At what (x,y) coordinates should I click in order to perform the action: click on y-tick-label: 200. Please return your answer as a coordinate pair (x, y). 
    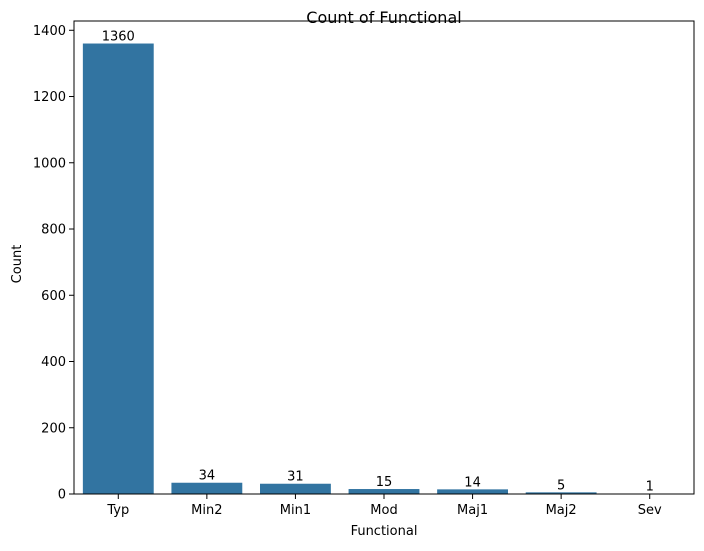
    Looking at the image, I should click on (53, 428).